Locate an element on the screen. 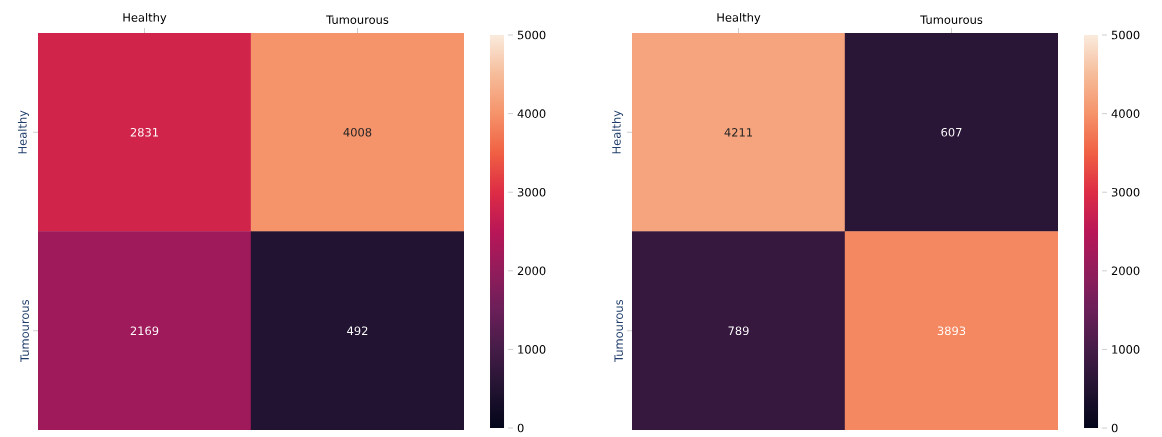 The height and width of the screenshot is (437, 1162). data-label: 3893 is located at coordinates (951, 331).